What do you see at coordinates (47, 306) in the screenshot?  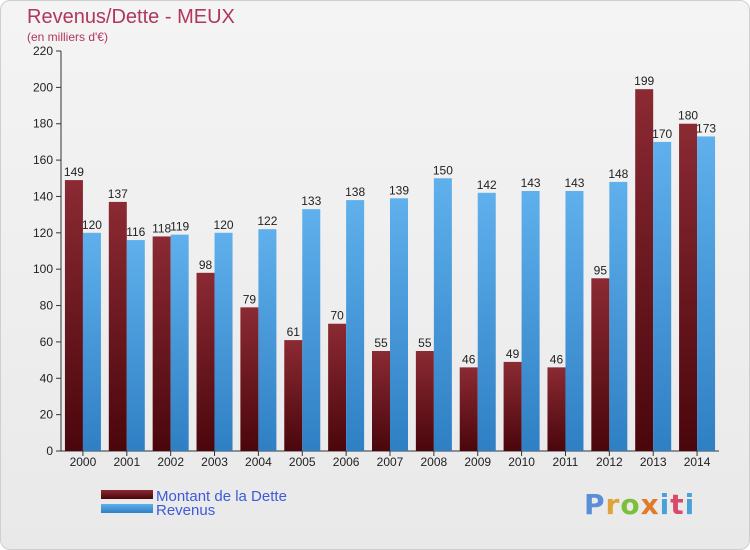 I see `y-tick-label: 80` at bounding box center [47, 306].